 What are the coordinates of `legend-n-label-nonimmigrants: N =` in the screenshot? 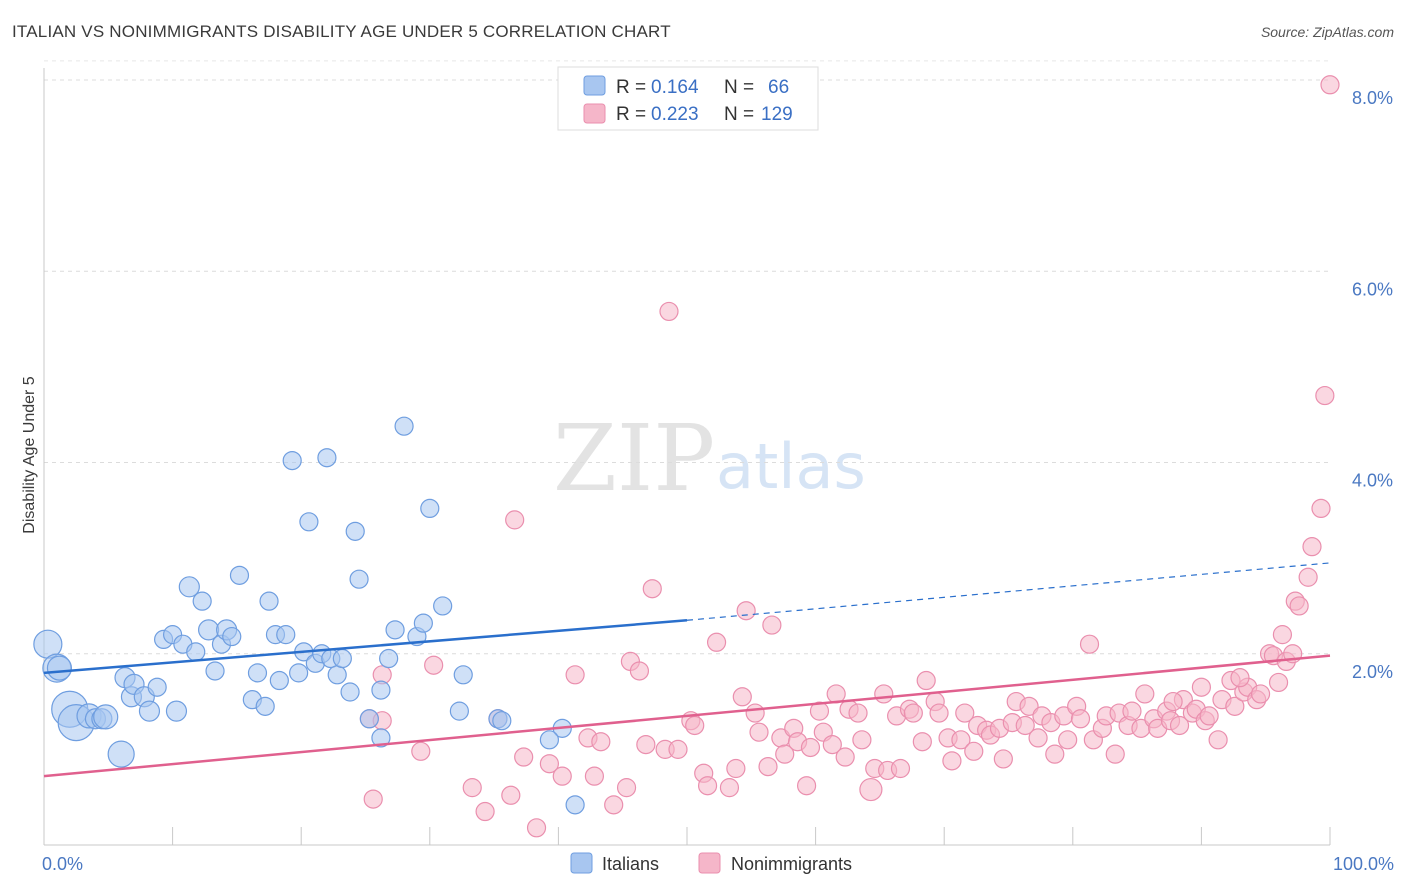 It's located at (739, 114).